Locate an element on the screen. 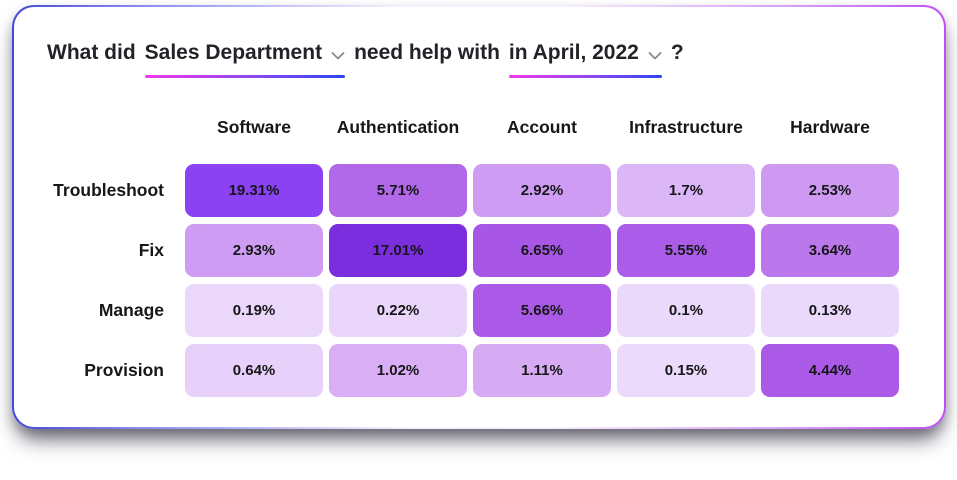  heatmap-cell-troubleshoot-infrastructure: 1.7% is located at coordinates (686, 190).